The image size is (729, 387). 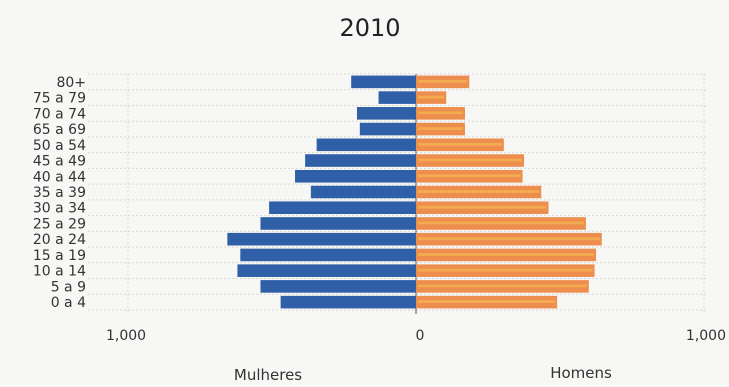 I want to click on age-group-label: 20 a 24, so click(x=59, y=240).